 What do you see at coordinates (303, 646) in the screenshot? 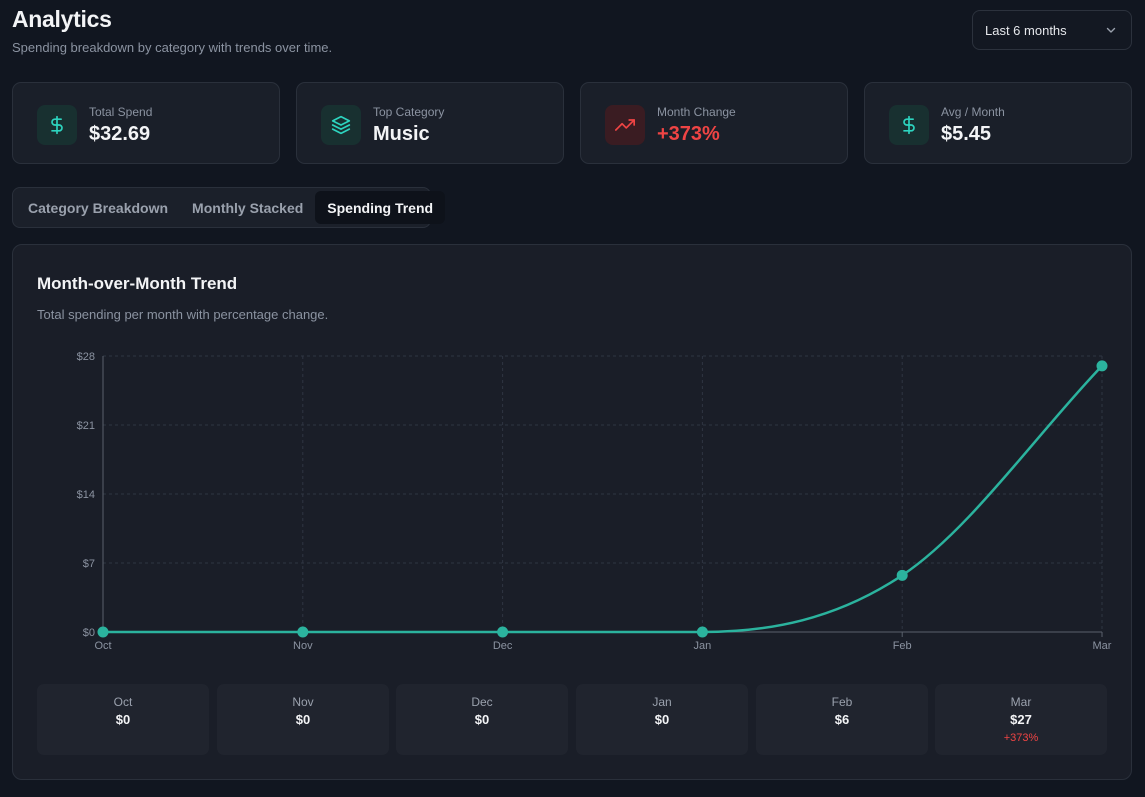
I see `x-tick-label: Nov` at bounding box center [303, 646].